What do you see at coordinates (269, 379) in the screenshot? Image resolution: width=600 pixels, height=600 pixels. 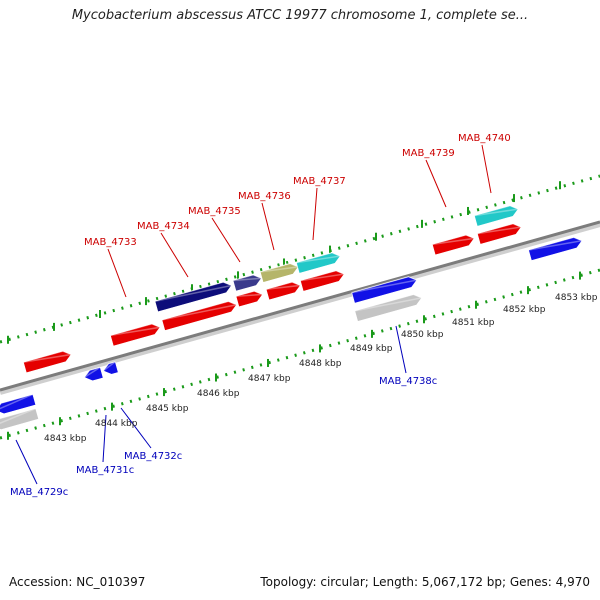 I see `kbp-label: 4847 kbp` at bounding box center [269, 379].